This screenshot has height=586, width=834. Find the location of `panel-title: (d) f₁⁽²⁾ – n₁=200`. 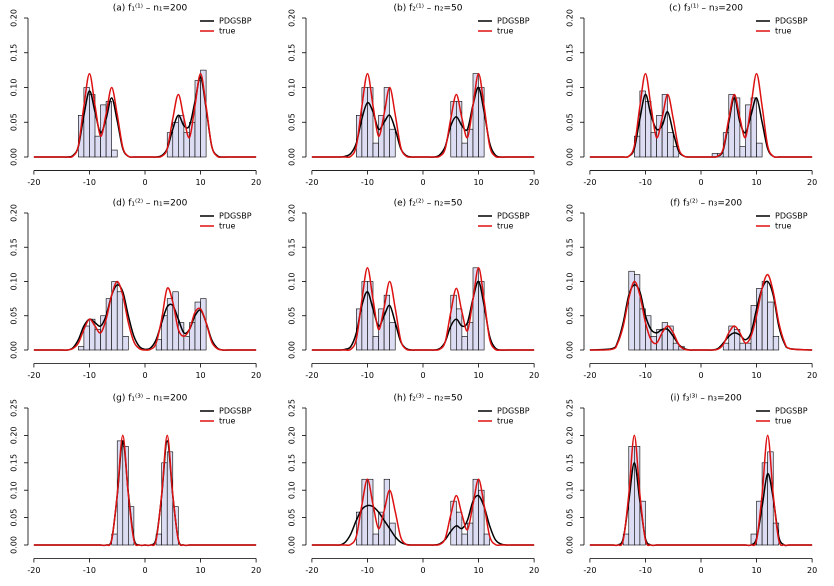

panel-title: (d) f₁⁽²⁾ – n₁=200 is located at coordinates (150, 204).